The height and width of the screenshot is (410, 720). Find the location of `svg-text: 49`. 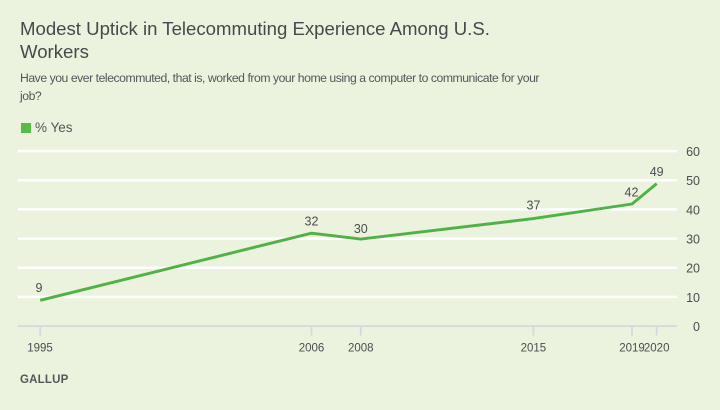

svg-text: 49 is located at coordinates (657, 172).